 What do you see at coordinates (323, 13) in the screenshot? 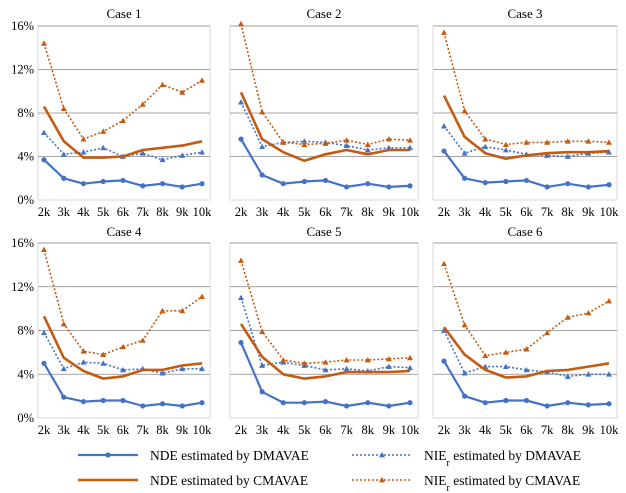
I see `panel-title: Case 2` at bounding box center [323, 13].